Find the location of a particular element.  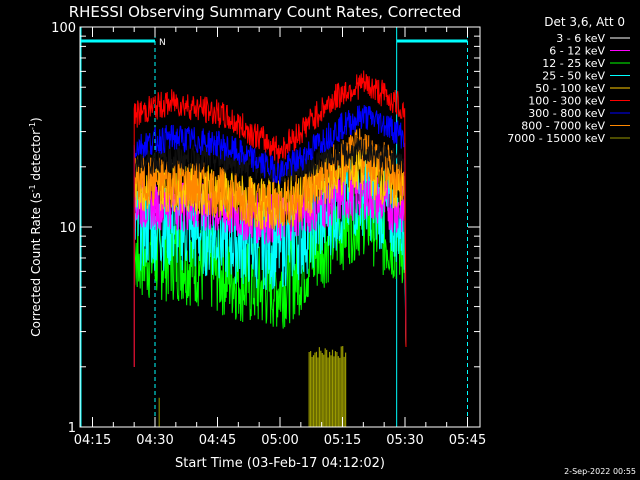

x-tick-label: 04:15 is located at coordinates (92, 440).